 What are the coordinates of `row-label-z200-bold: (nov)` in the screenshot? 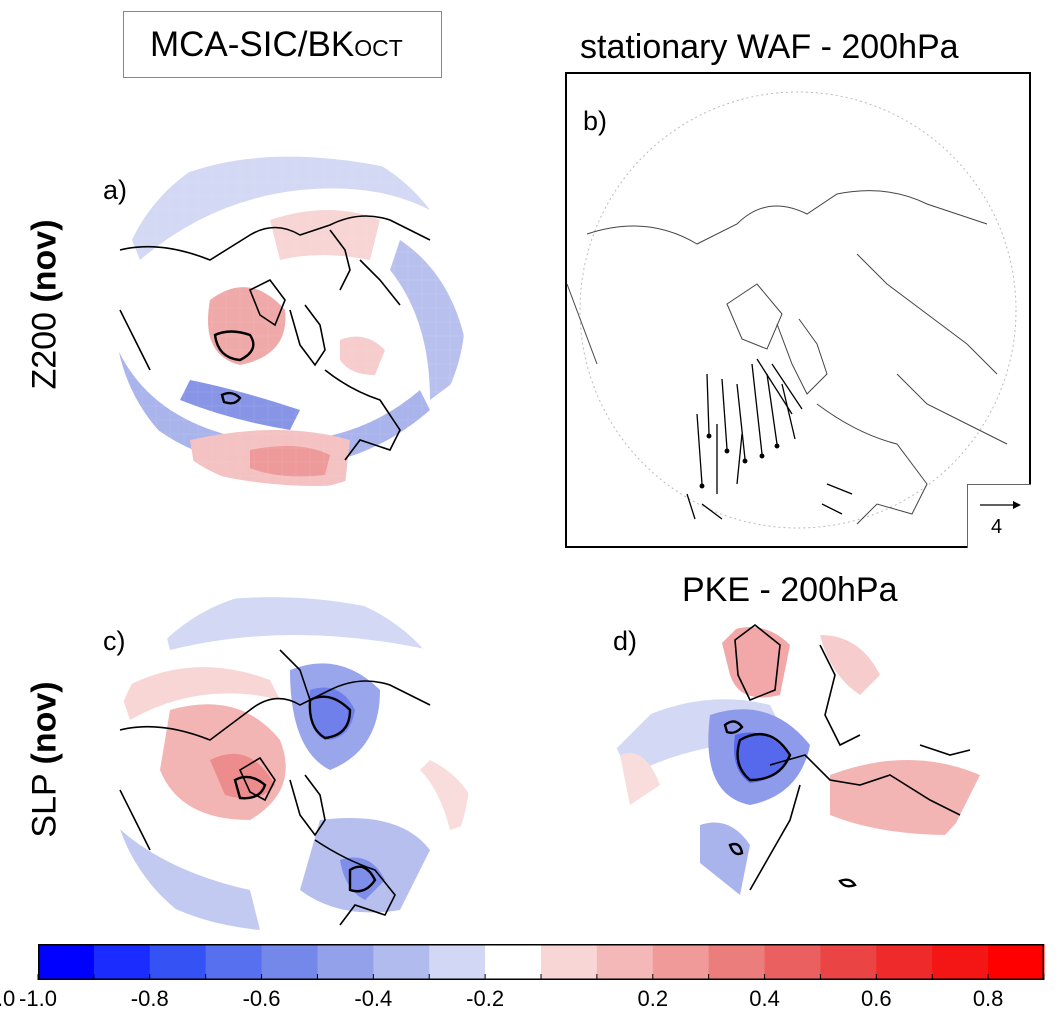 It's located at (44, 261).